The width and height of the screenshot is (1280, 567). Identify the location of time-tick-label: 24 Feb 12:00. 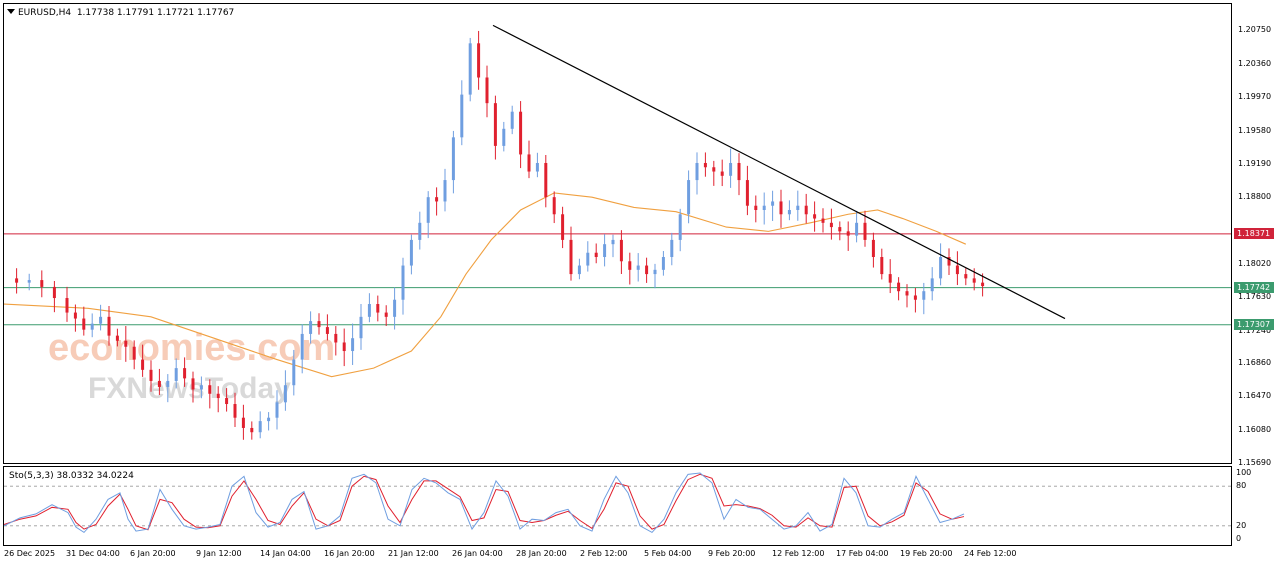
(990, 553).